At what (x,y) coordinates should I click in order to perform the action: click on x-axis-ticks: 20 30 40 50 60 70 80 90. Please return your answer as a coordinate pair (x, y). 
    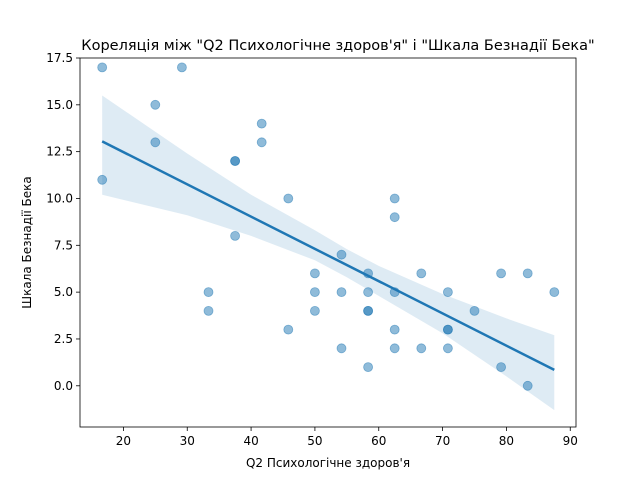
    Looking at the image, I should click on (347, 437).